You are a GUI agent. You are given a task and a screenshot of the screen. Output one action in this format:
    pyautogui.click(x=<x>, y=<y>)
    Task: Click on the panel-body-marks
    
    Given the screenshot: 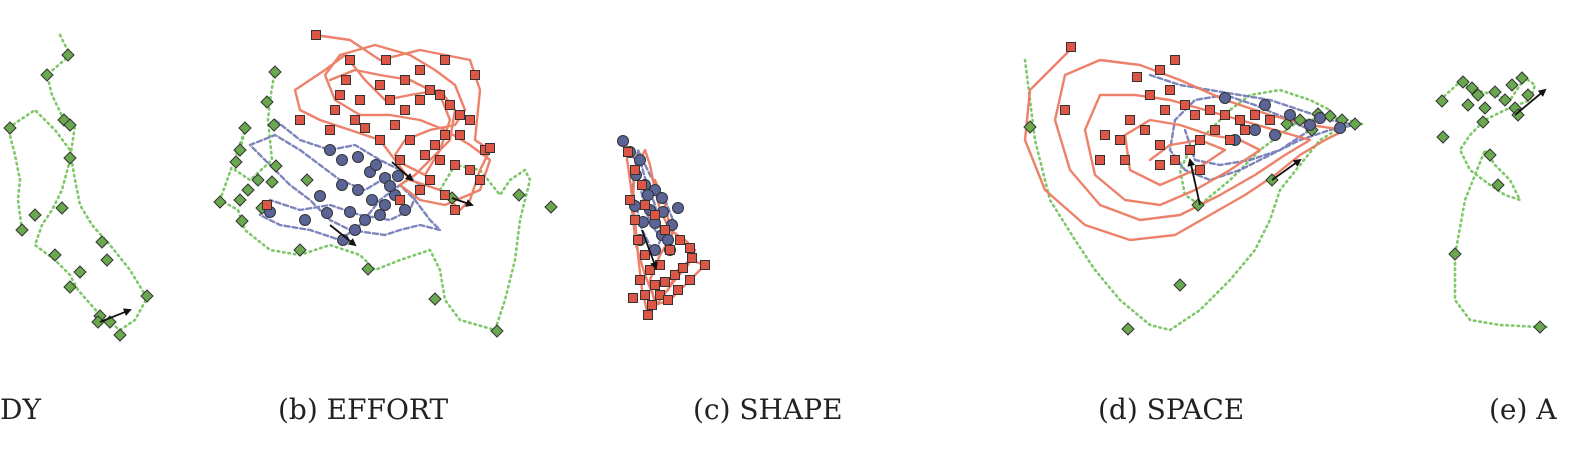 What is the action you would take?
    pyautogui.click(x=78, y=187)
    